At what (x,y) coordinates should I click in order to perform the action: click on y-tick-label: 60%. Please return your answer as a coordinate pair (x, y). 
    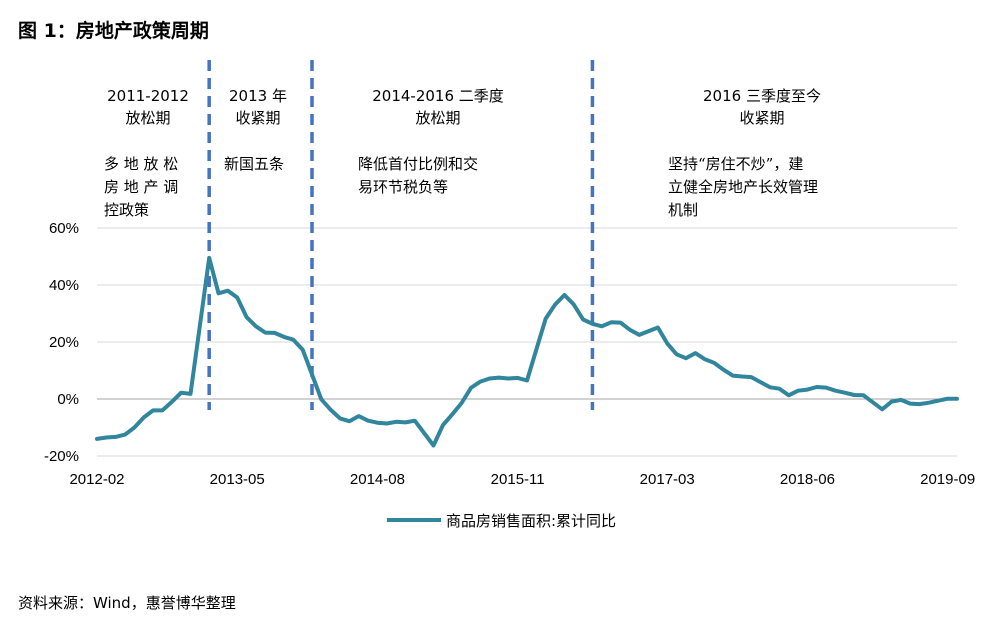
    Looking at the image, I should click on (64, 228).